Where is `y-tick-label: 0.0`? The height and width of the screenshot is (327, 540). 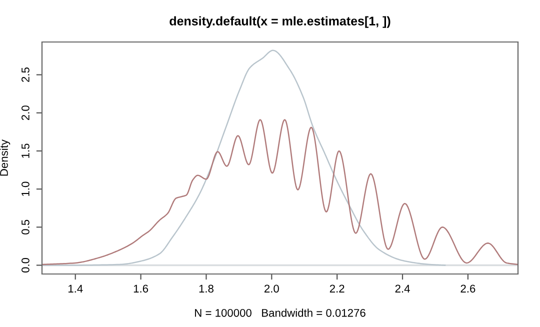
y-tick-label: 0.0 is located at coordinates (26, 265).